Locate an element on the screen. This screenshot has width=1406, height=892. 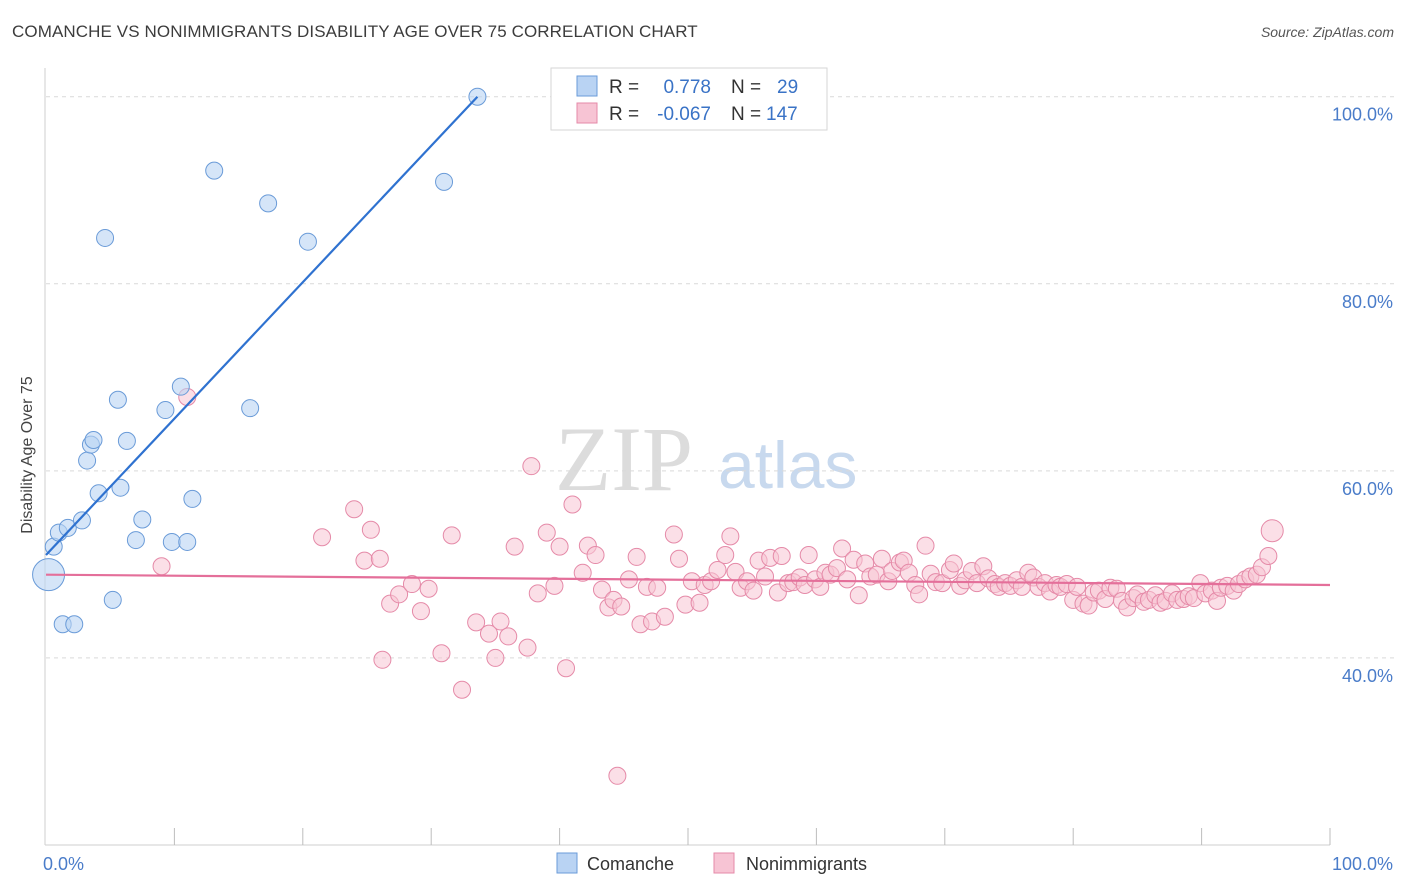
legend-r-label-2: R = is located at coordinates (624, 114).